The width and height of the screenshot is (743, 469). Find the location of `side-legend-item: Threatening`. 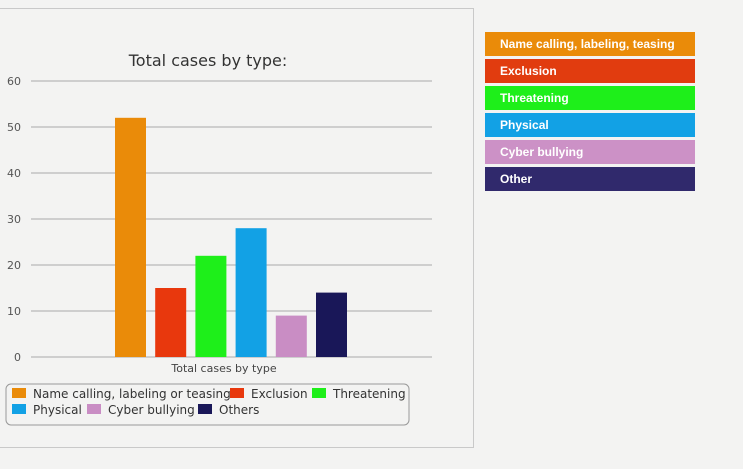

side-legend-item: Threatening is located at coordinates (590, 98).